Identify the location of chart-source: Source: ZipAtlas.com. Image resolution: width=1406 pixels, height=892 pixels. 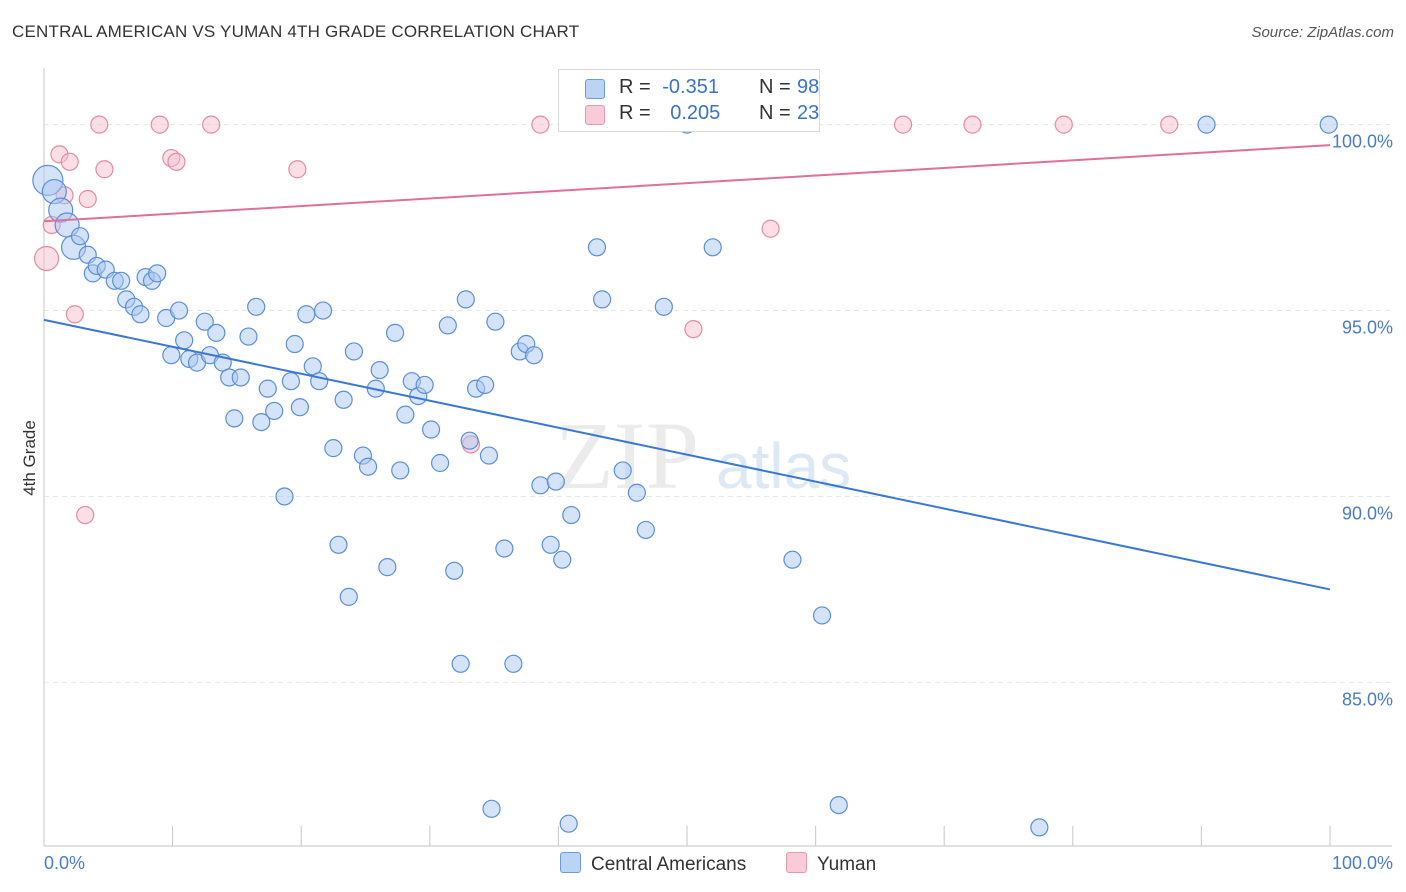
(1322, 32).